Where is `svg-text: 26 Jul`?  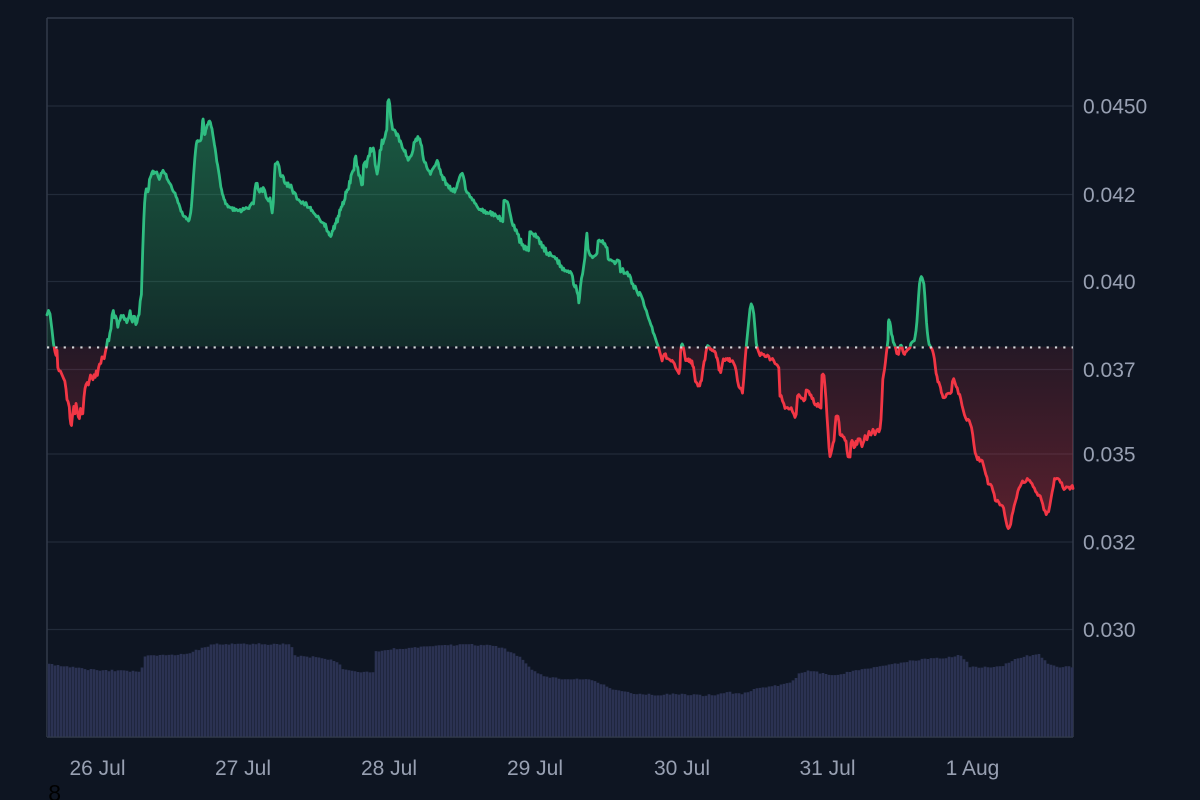 svg-text: 26 Jul is located at coordinates (97, 768).